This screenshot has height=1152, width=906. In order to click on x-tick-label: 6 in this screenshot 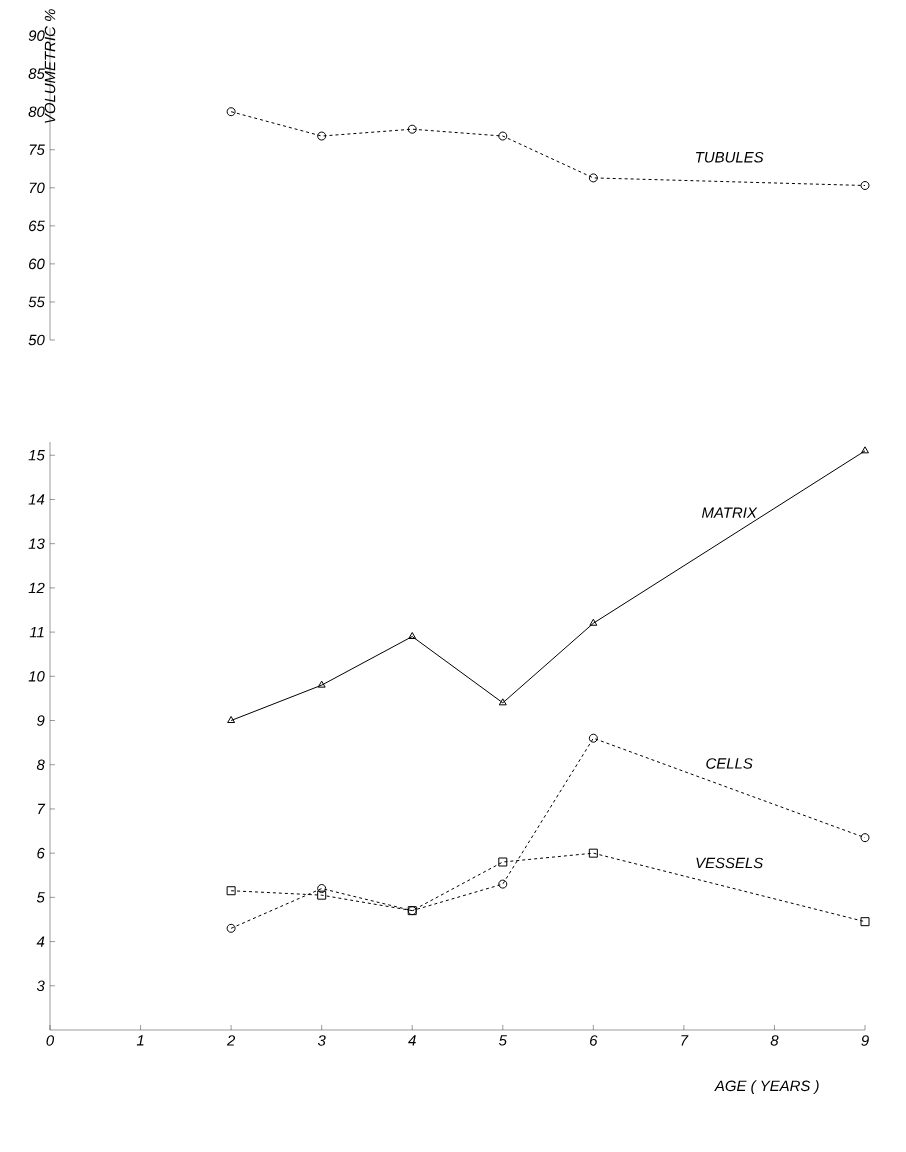, I will do `click(594, 1040)`.